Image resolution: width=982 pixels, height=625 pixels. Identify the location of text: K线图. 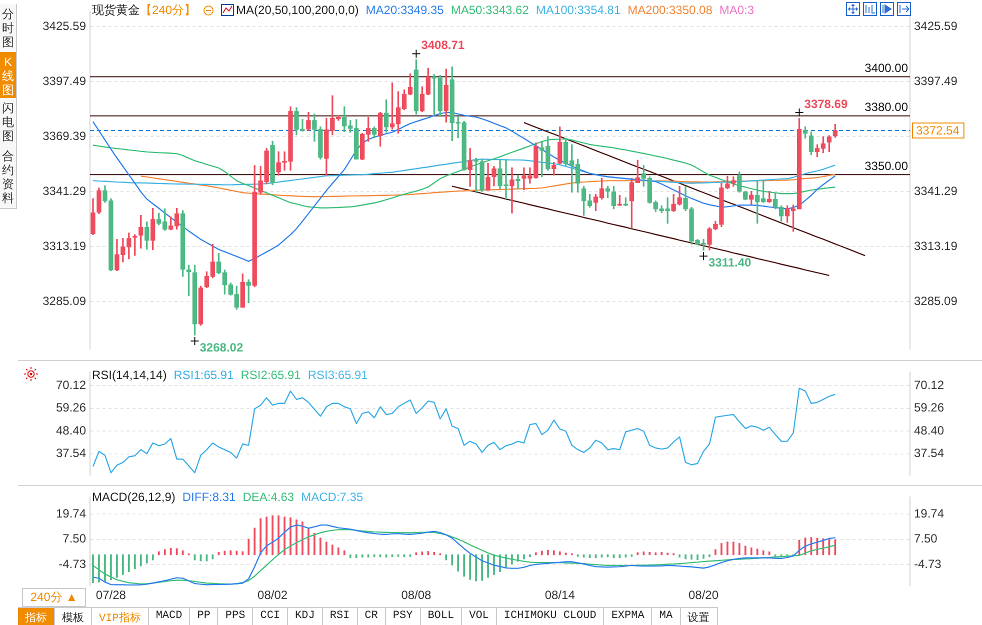
(8, 76).